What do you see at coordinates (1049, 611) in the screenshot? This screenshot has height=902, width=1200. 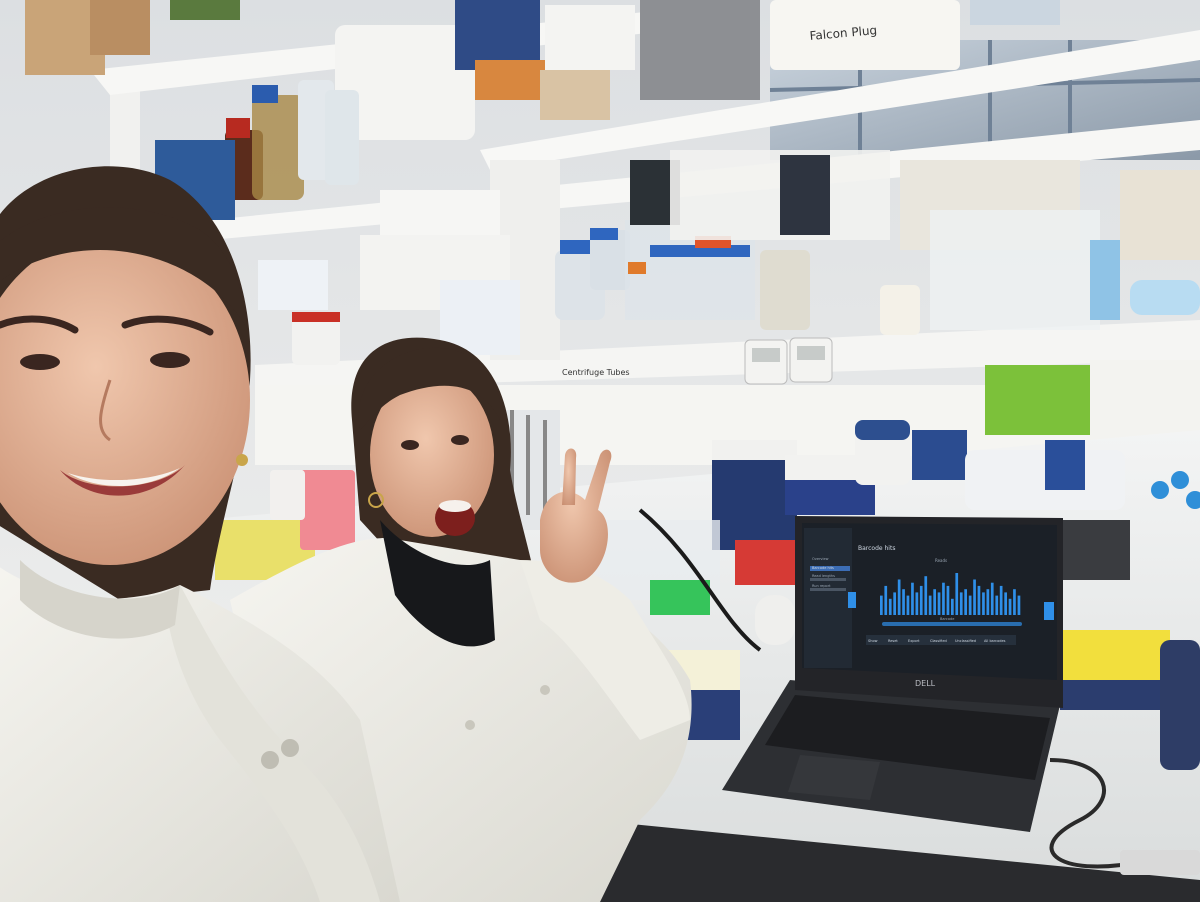 I see `nav-right-button` at bounding box center [1049, 611].